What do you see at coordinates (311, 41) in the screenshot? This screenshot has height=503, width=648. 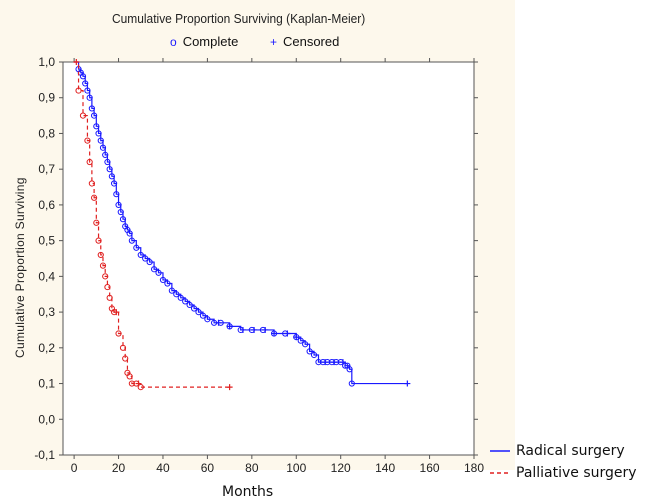 I see `legend-censored-label: Censored` at bounding box center [311, 41].